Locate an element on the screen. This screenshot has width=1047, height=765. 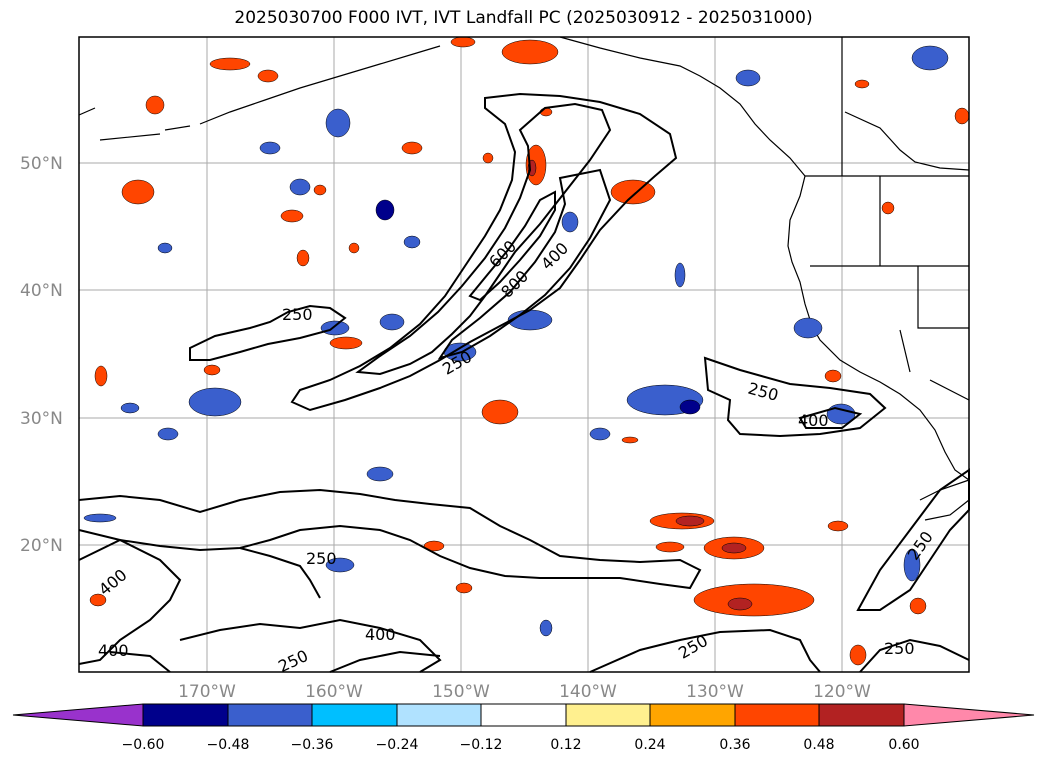
lon-label: 120°W is located at coordinates (842, 692).